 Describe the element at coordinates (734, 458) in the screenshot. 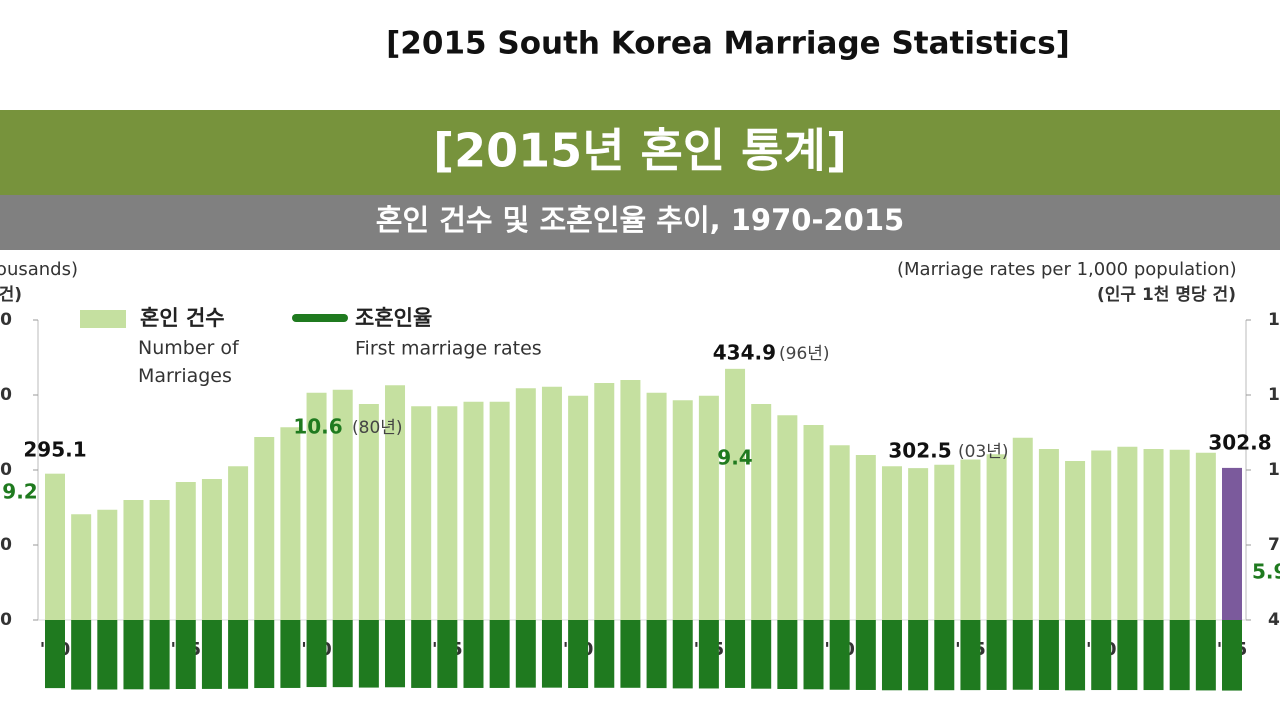

I see `data-label: 9.4` at that location.